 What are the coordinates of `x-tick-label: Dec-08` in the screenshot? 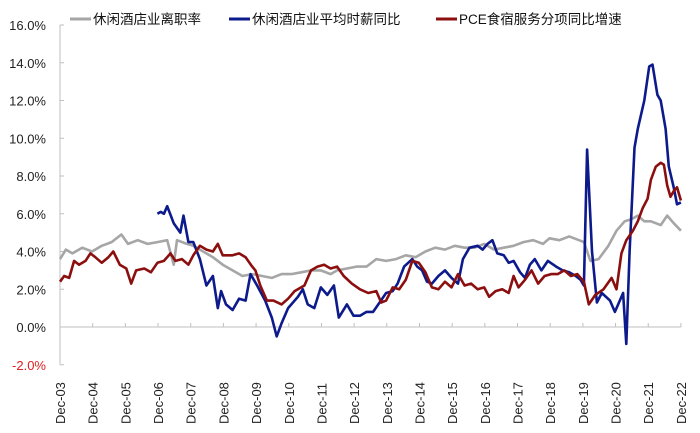 It's located at (223, 403).